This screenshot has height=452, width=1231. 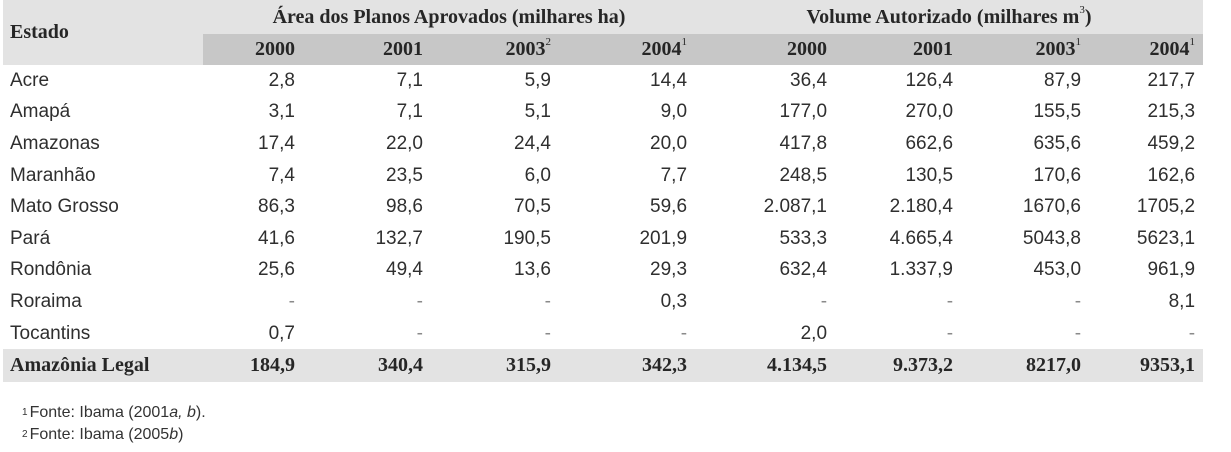 What do you see at coordinates (1052, 207) in the screenshot?
I see `value-cell: 1670,6` at bounding box center [1052, 207].